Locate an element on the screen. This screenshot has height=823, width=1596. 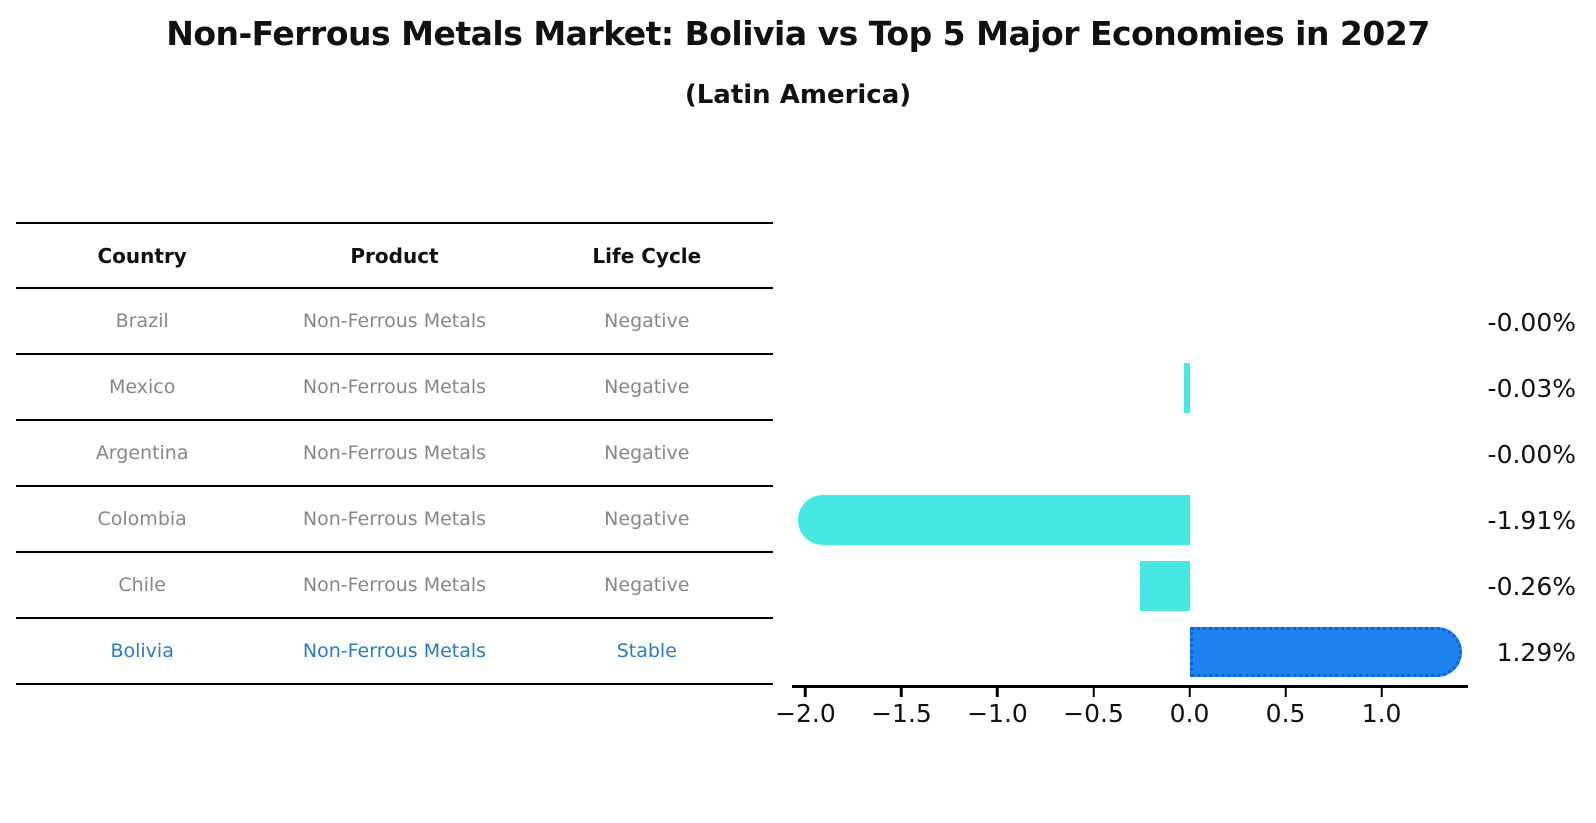
cell-country: Brazil is located at coordinates (142, 321).